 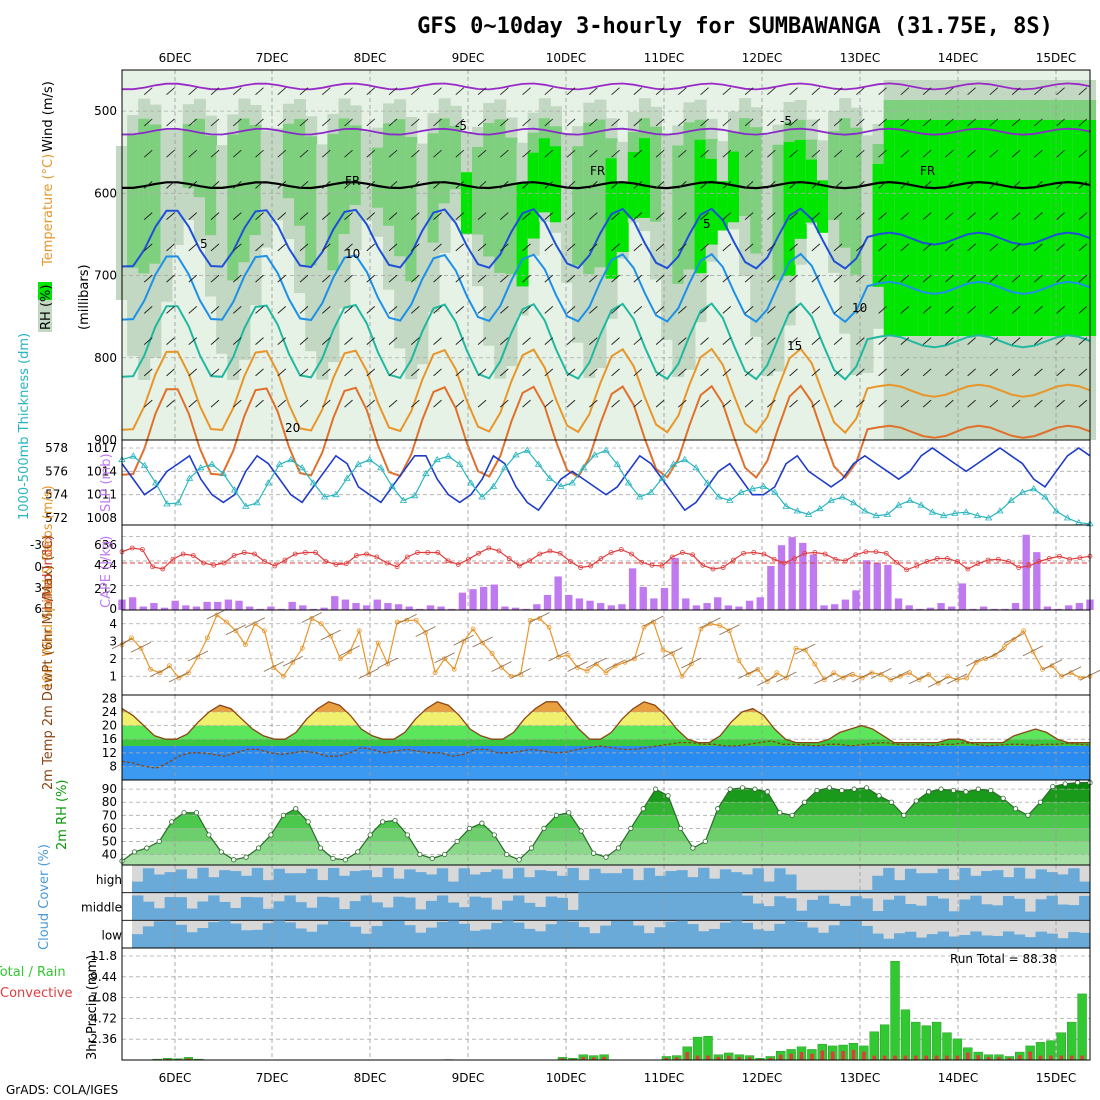 I want to click on thickness-tick-label: 572, so click(x=56, y=518).